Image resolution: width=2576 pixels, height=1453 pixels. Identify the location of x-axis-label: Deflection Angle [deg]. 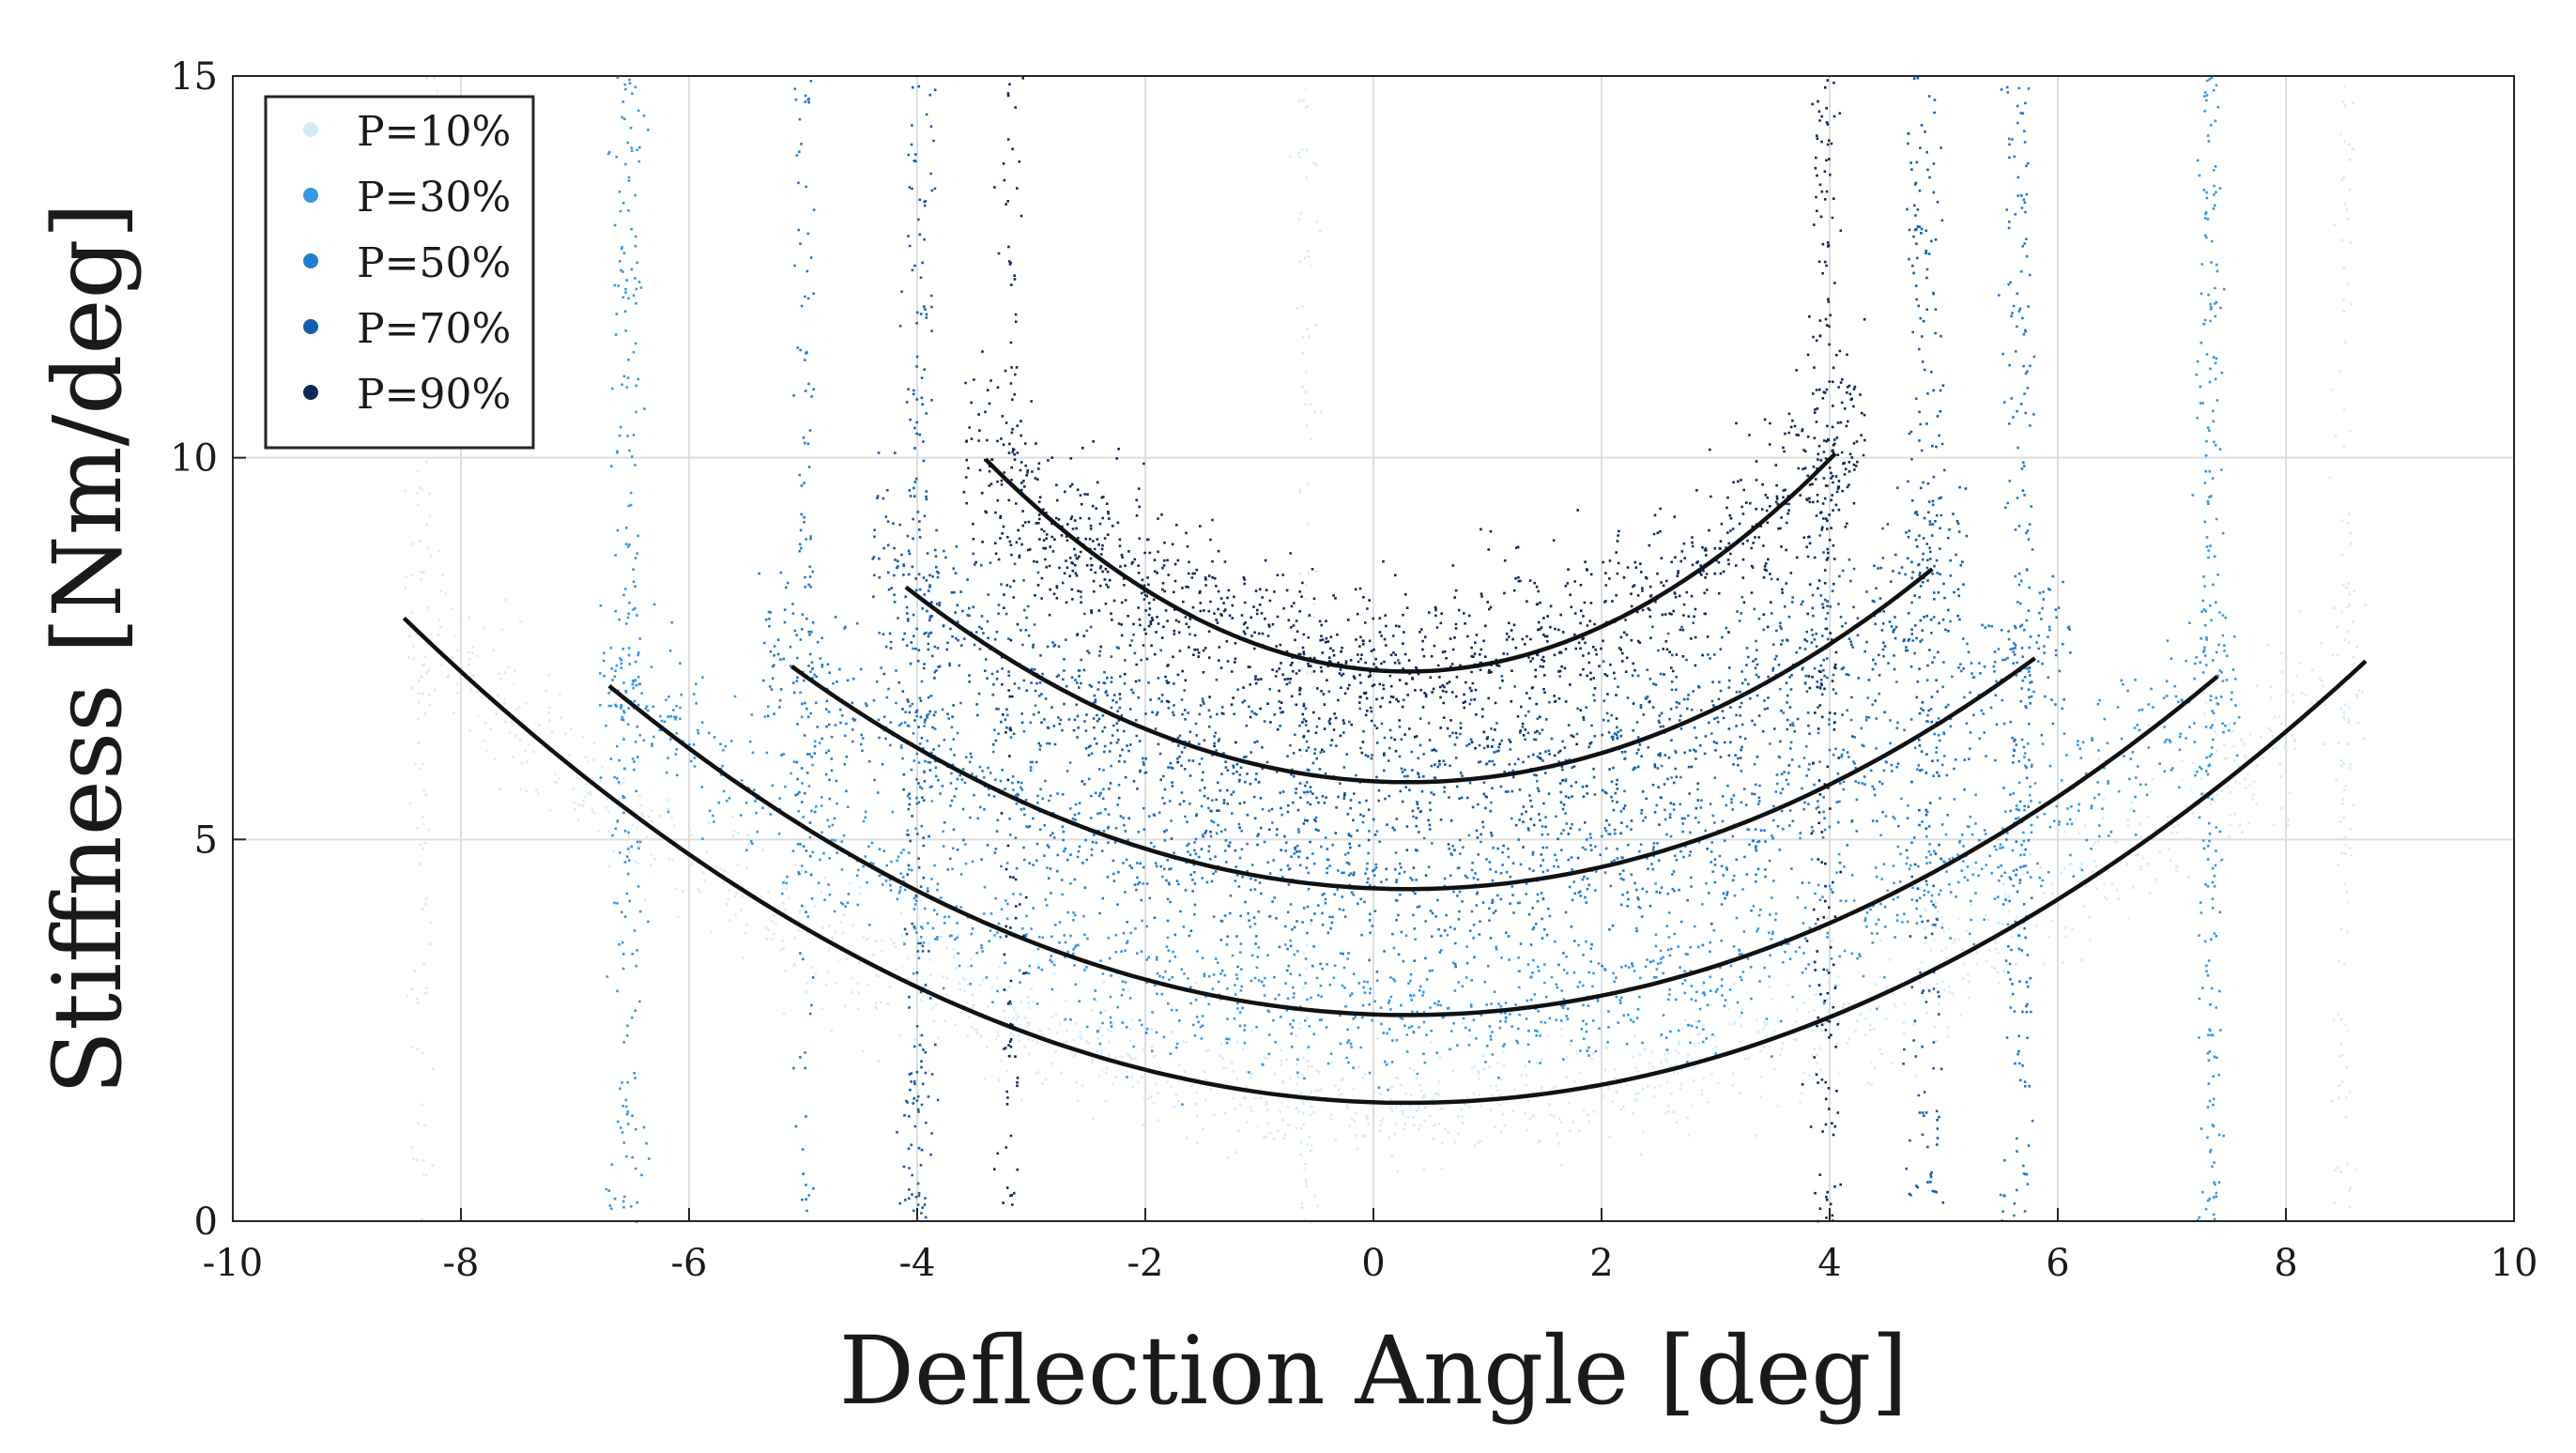
(1374, 1371).